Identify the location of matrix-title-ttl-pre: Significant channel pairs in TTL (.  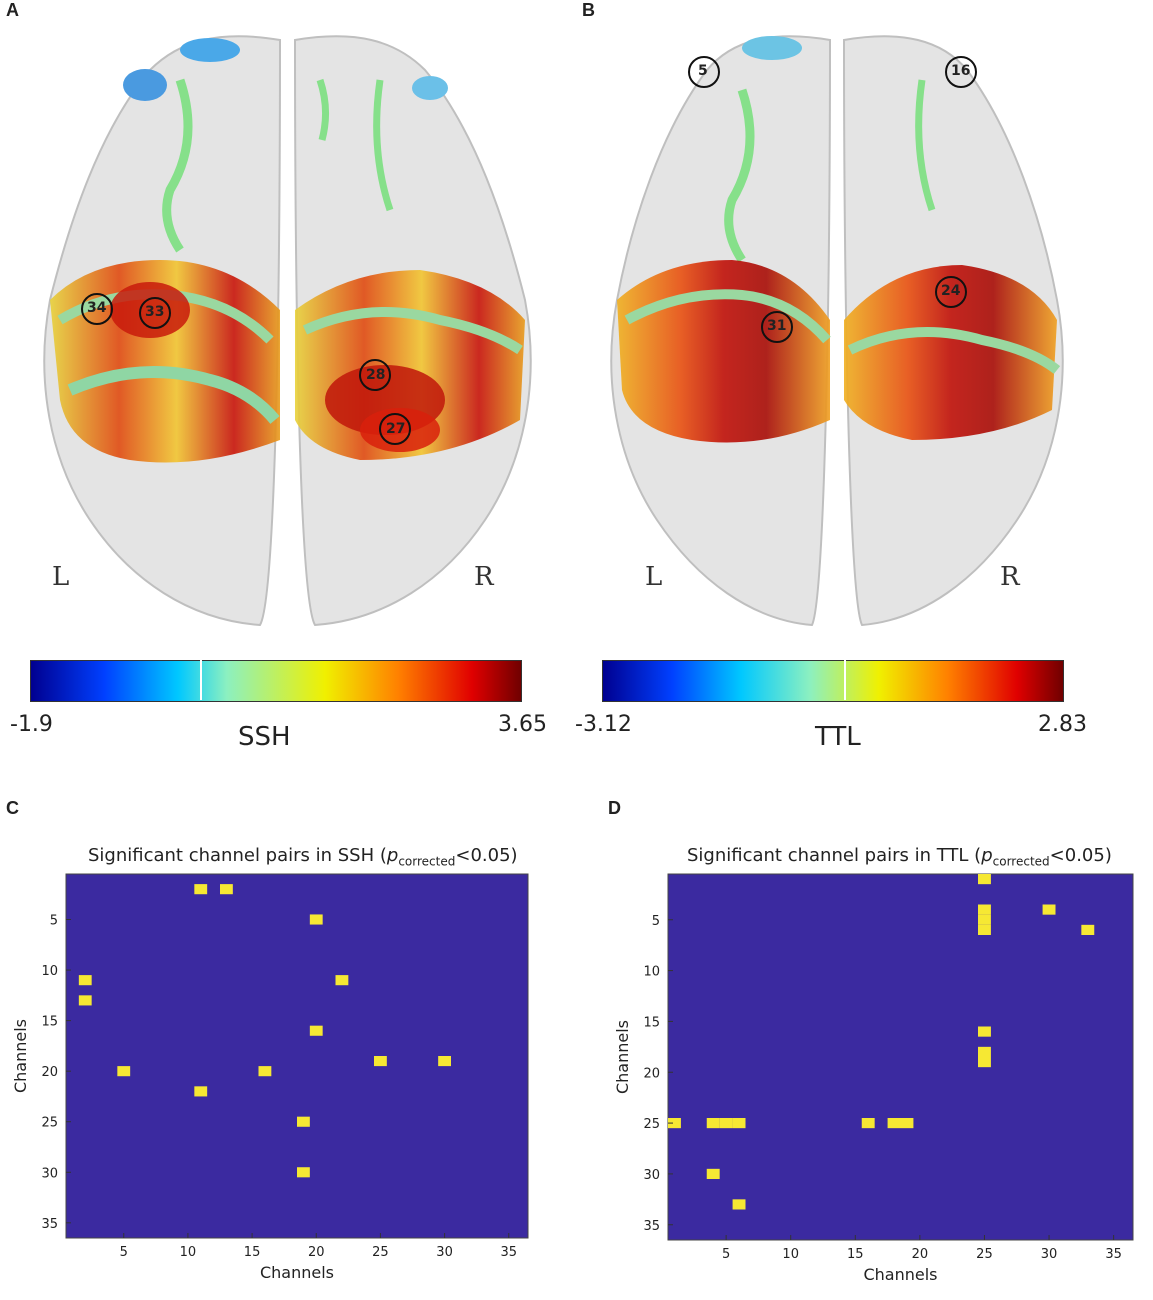
(834, 855).